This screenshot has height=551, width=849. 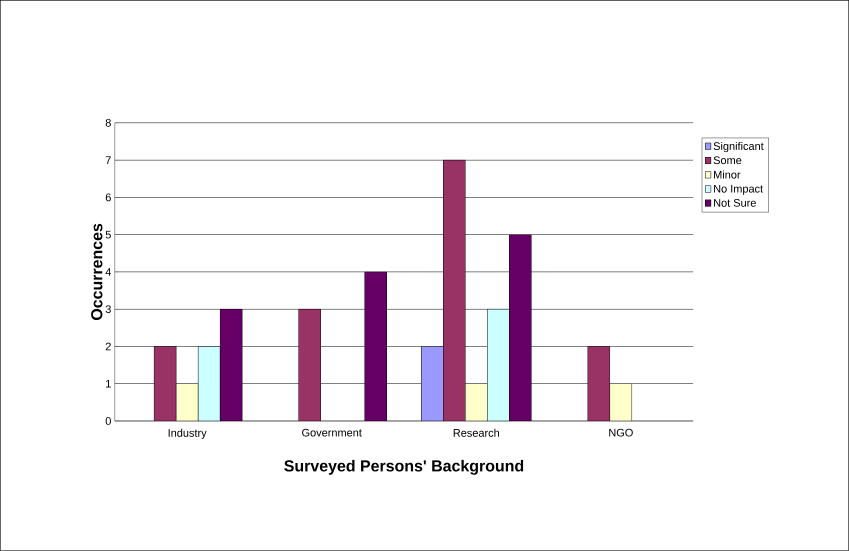 What do you see at coordinates (108, 123) in the screenshot?
I see `y-tick-label: 8` at bounding box center [108, 123].